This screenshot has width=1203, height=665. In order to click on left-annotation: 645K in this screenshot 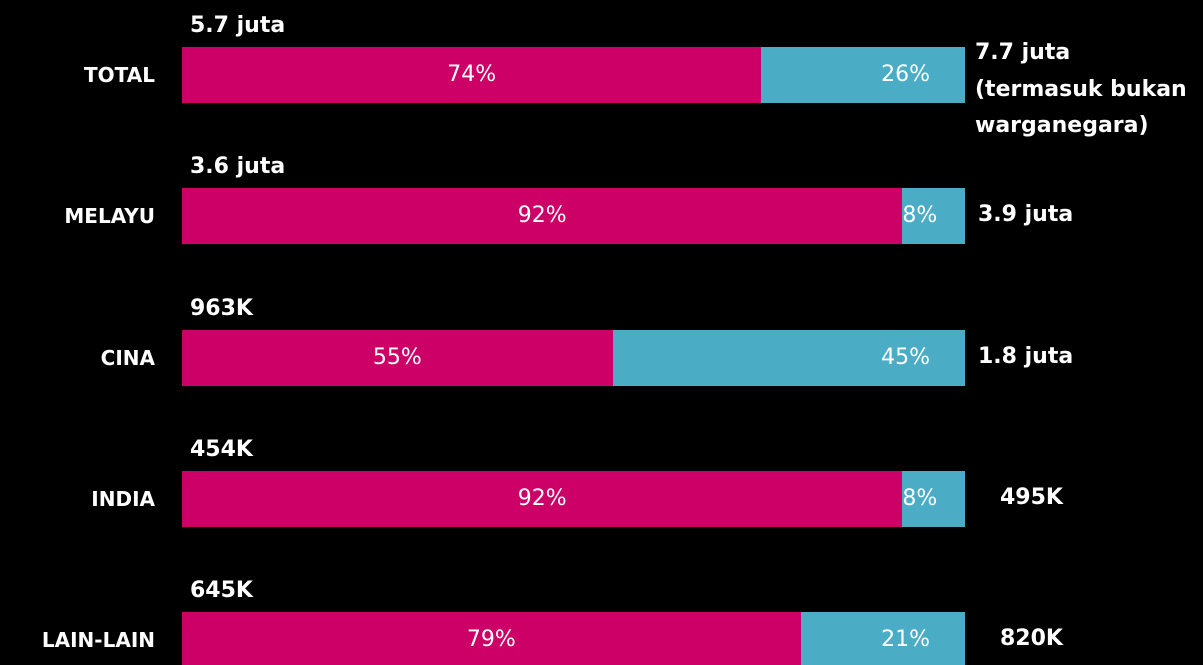, I will do `click(221, 591)`.